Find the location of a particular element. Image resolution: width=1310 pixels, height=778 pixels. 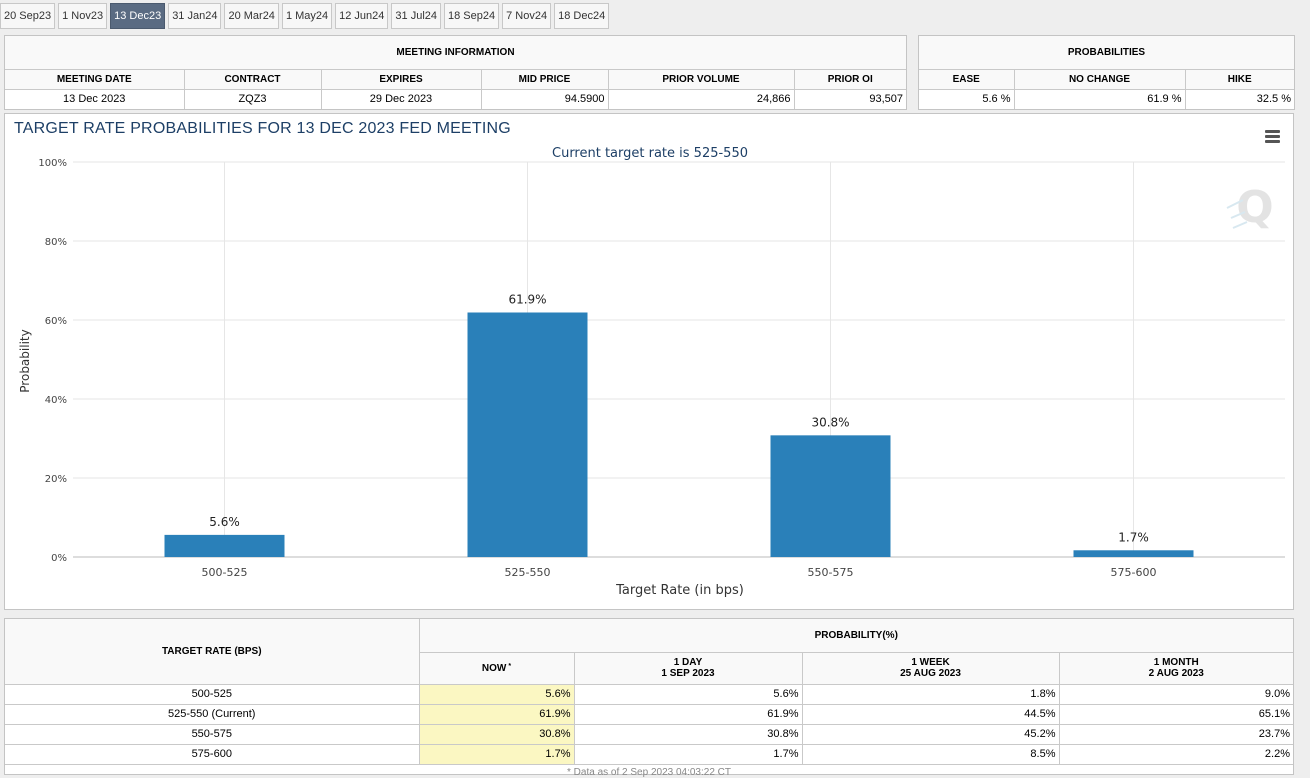

prior-oi-header: PRIOR OI is located at coordinates (849, 79).